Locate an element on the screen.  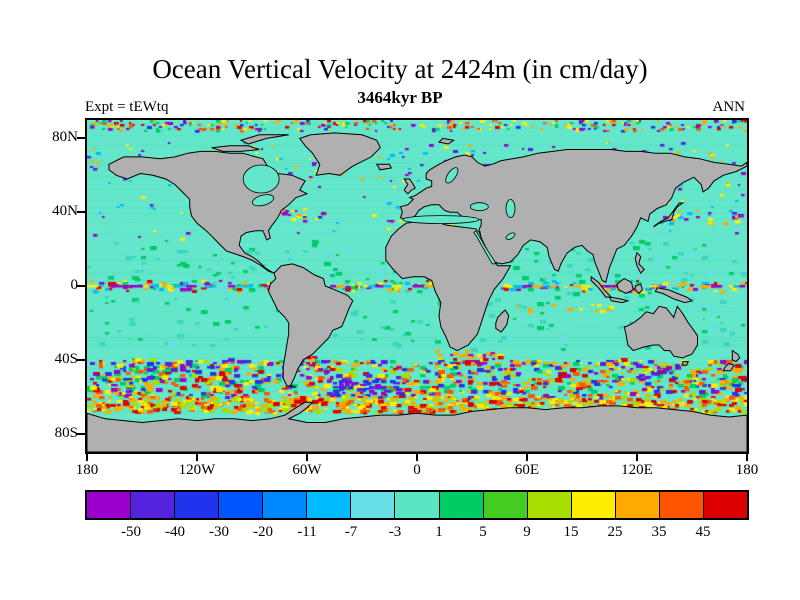
landmass-sulawesi is located at coordinates (639, 289).